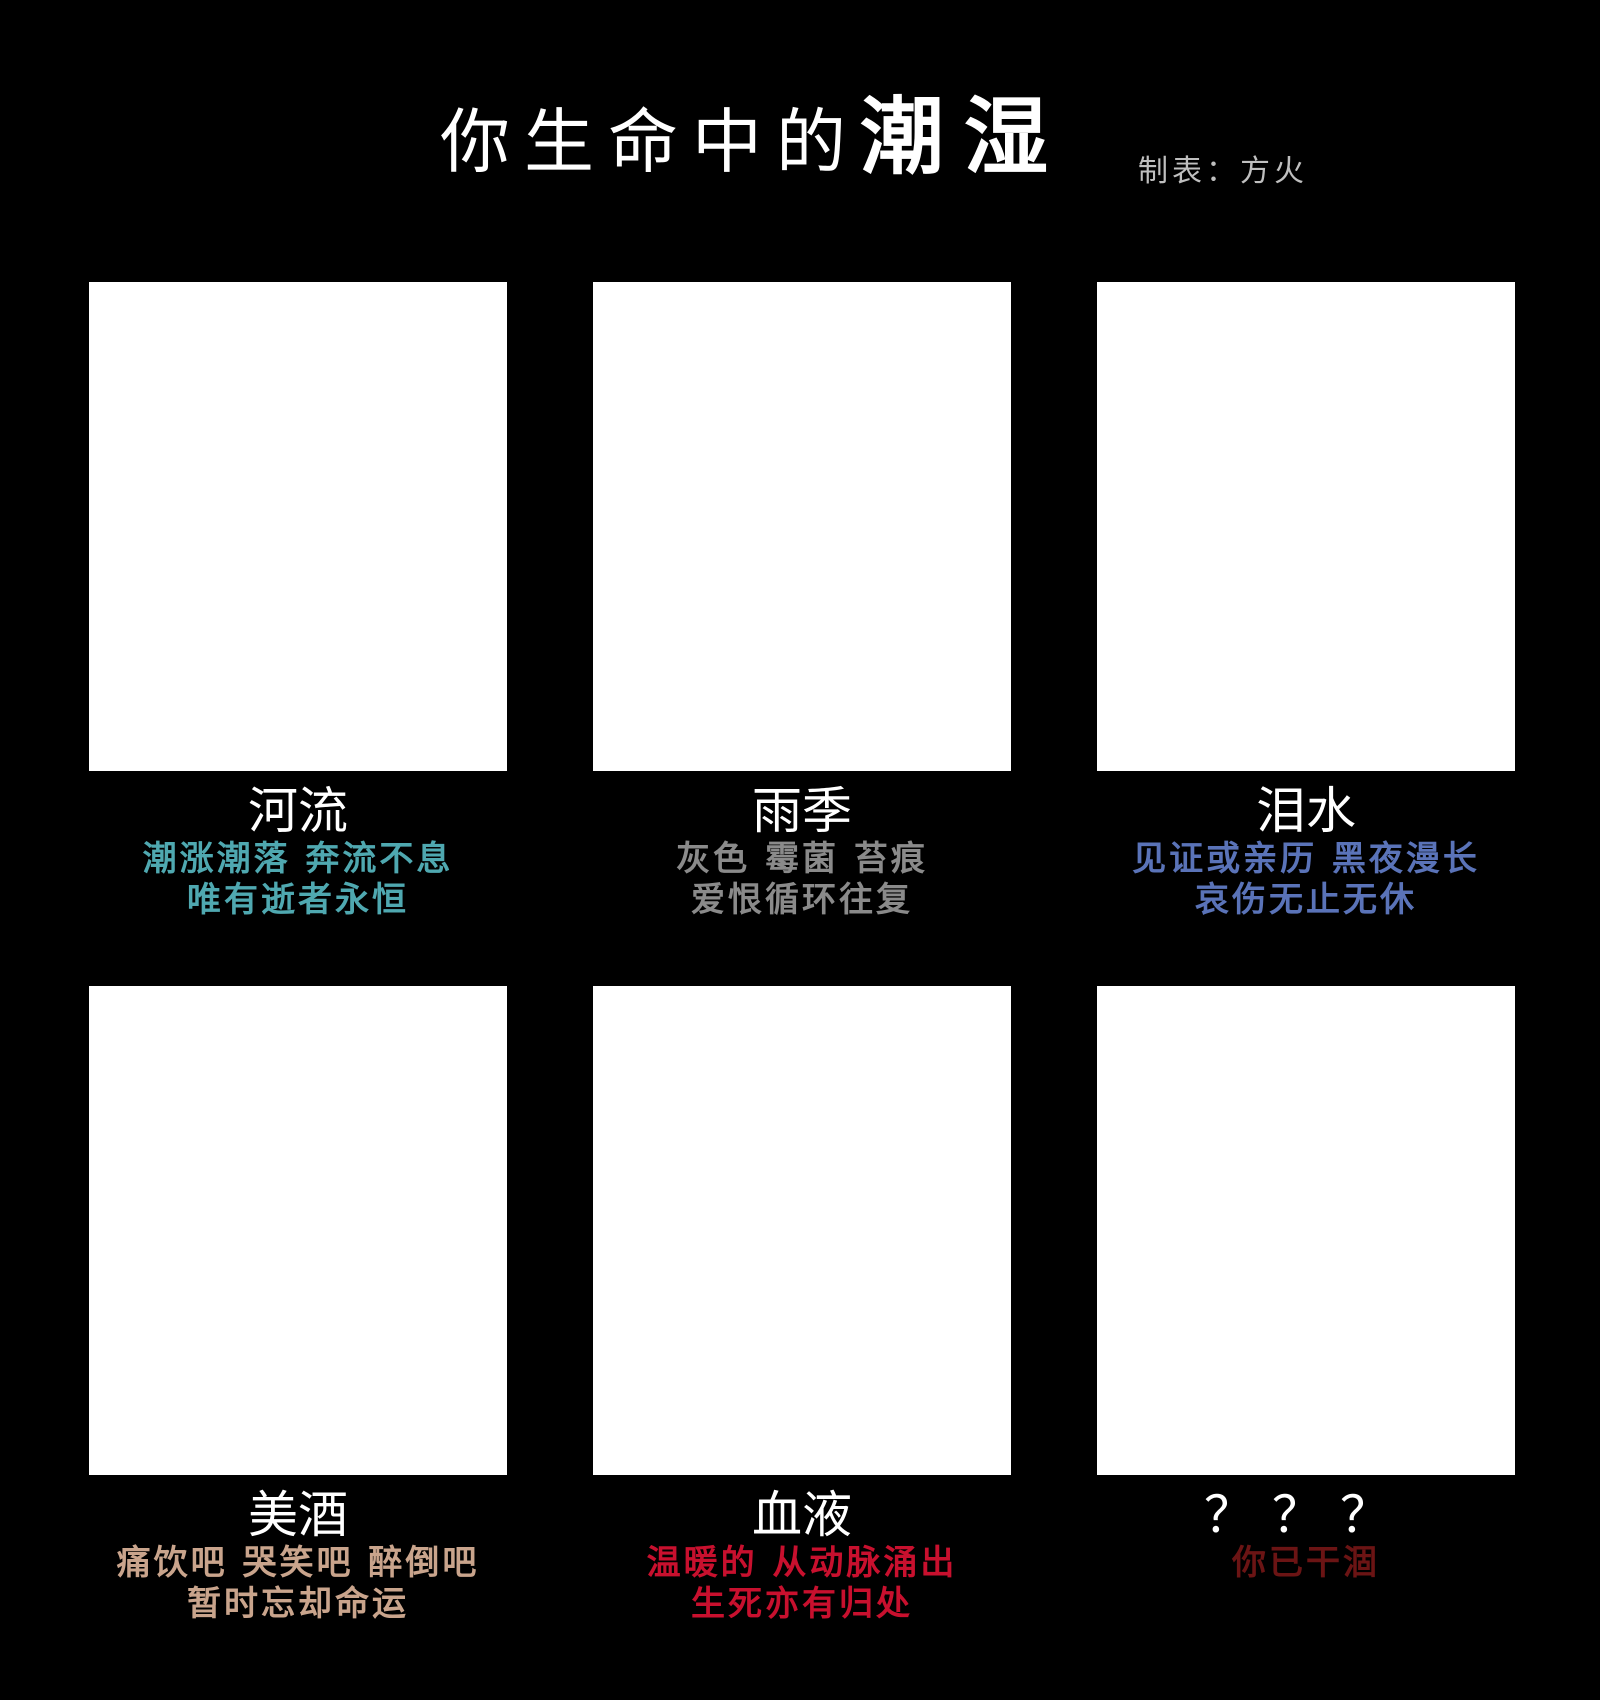 The image size is (1600, 1700). What do you see at coordinates (1223, 171) in the screenshot?
I see `author-credit: 制表：方火` at bounding box center [1223, 171].